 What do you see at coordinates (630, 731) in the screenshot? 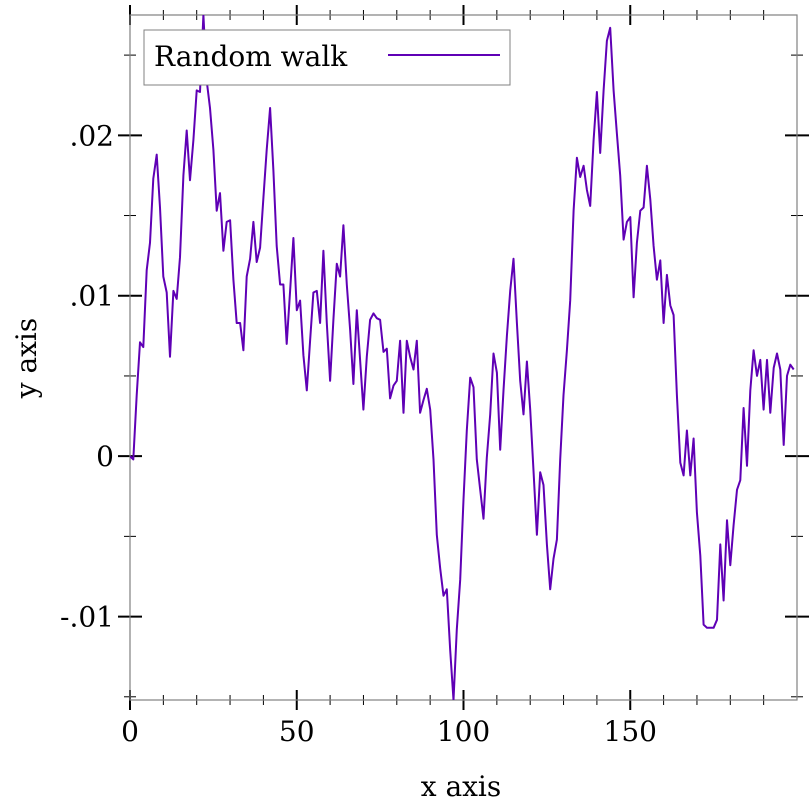
I see `x-tick-label: 150` at bounding box center [630, 731].